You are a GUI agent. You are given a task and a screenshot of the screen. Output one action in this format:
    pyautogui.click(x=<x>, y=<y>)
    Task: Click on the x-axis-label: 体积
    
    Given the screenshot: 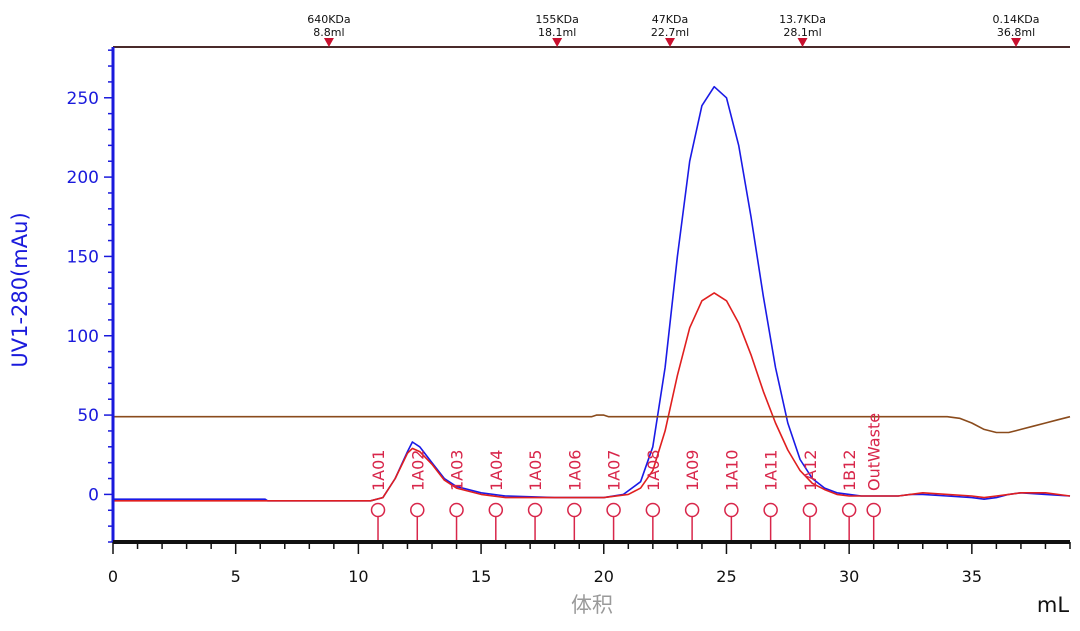 What is the action you would take?
    pyautogui.click(x=592, y=605)
    